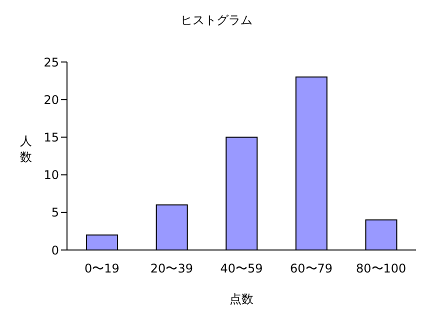  I want to click on y-tick-label: 5, so click(55, 213).